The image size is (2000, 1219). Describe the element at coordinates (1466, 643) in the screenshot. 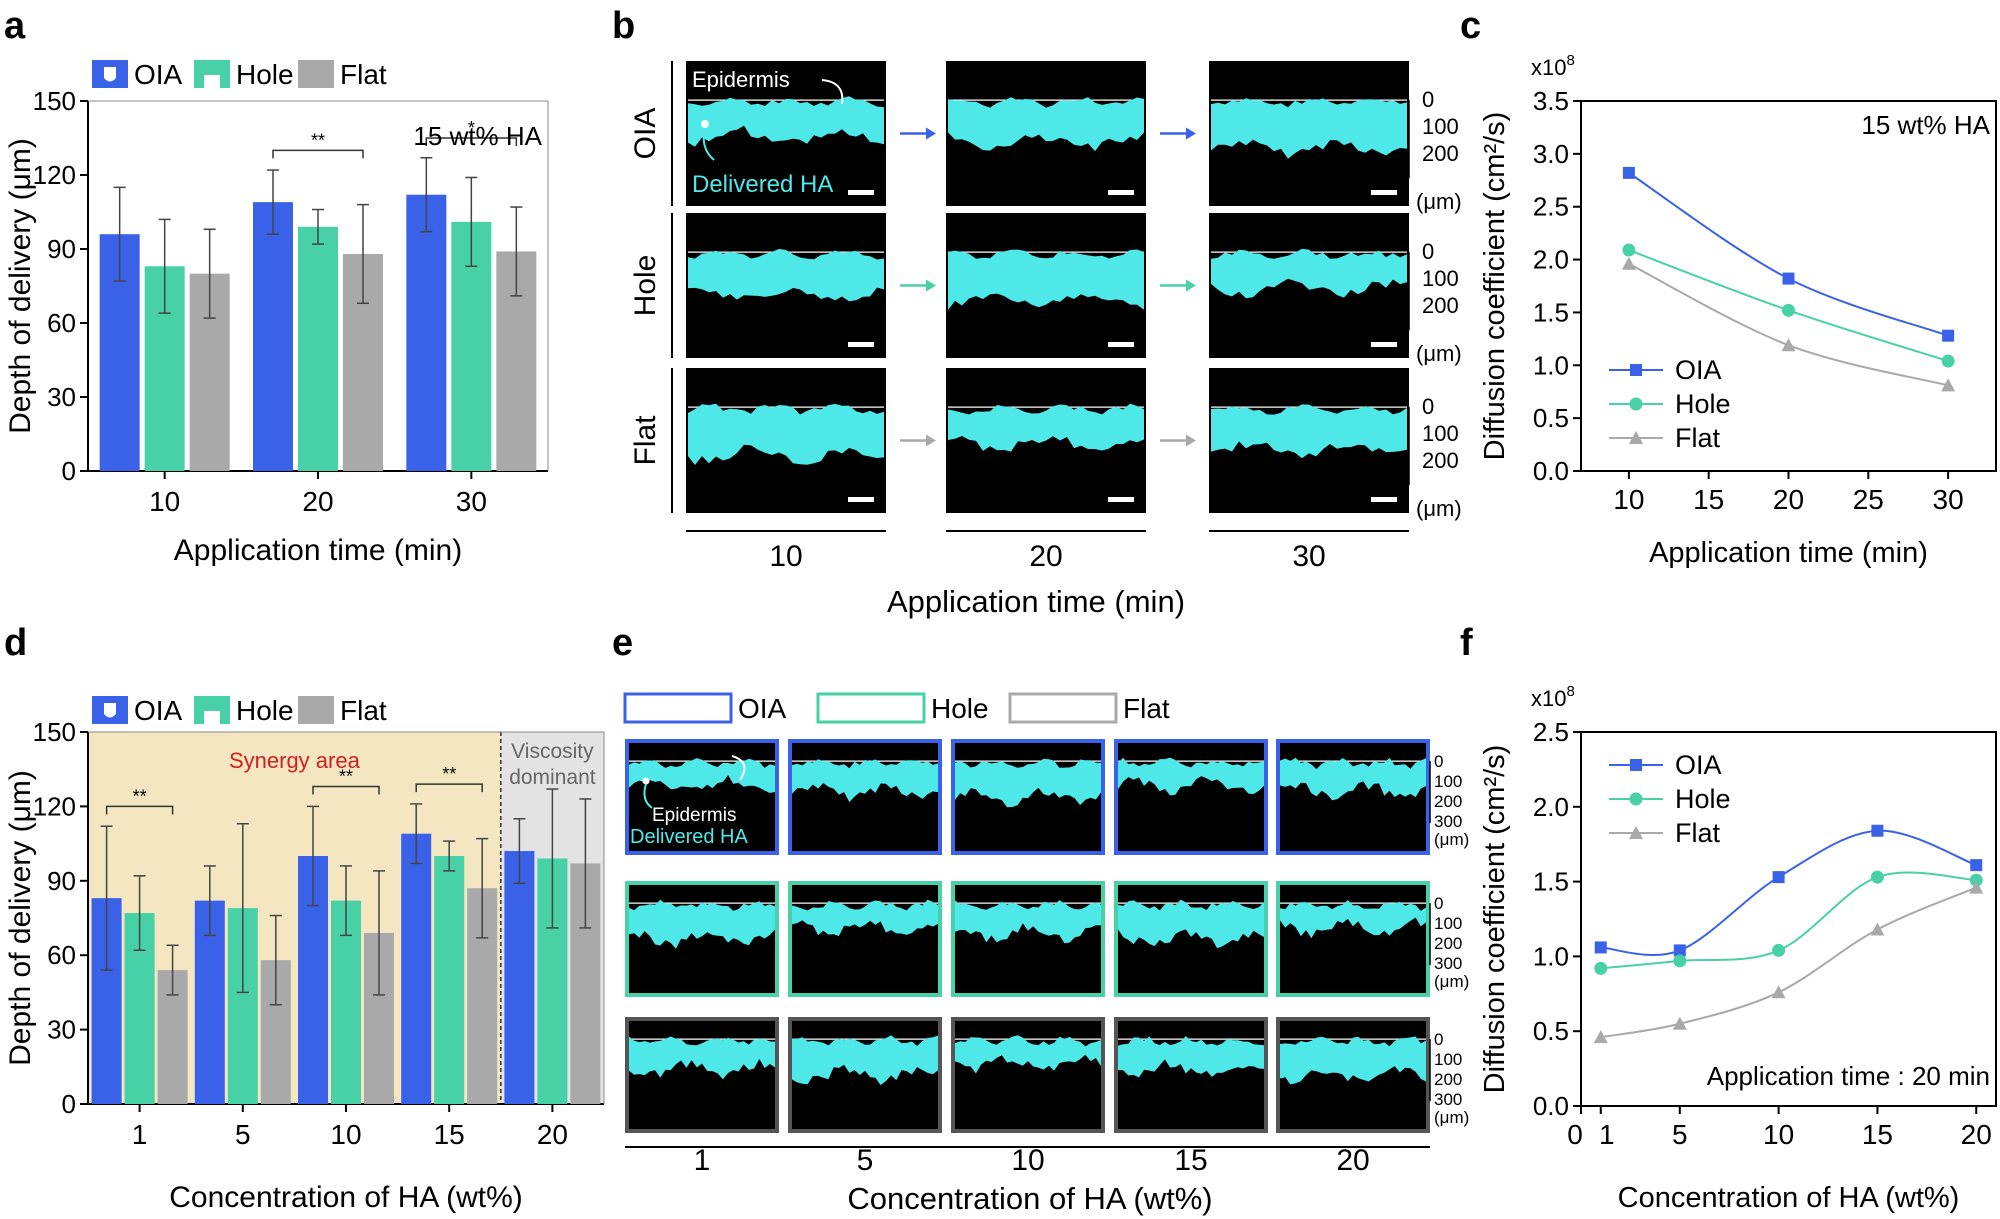

I see `panel-letter-f: f` at that location.